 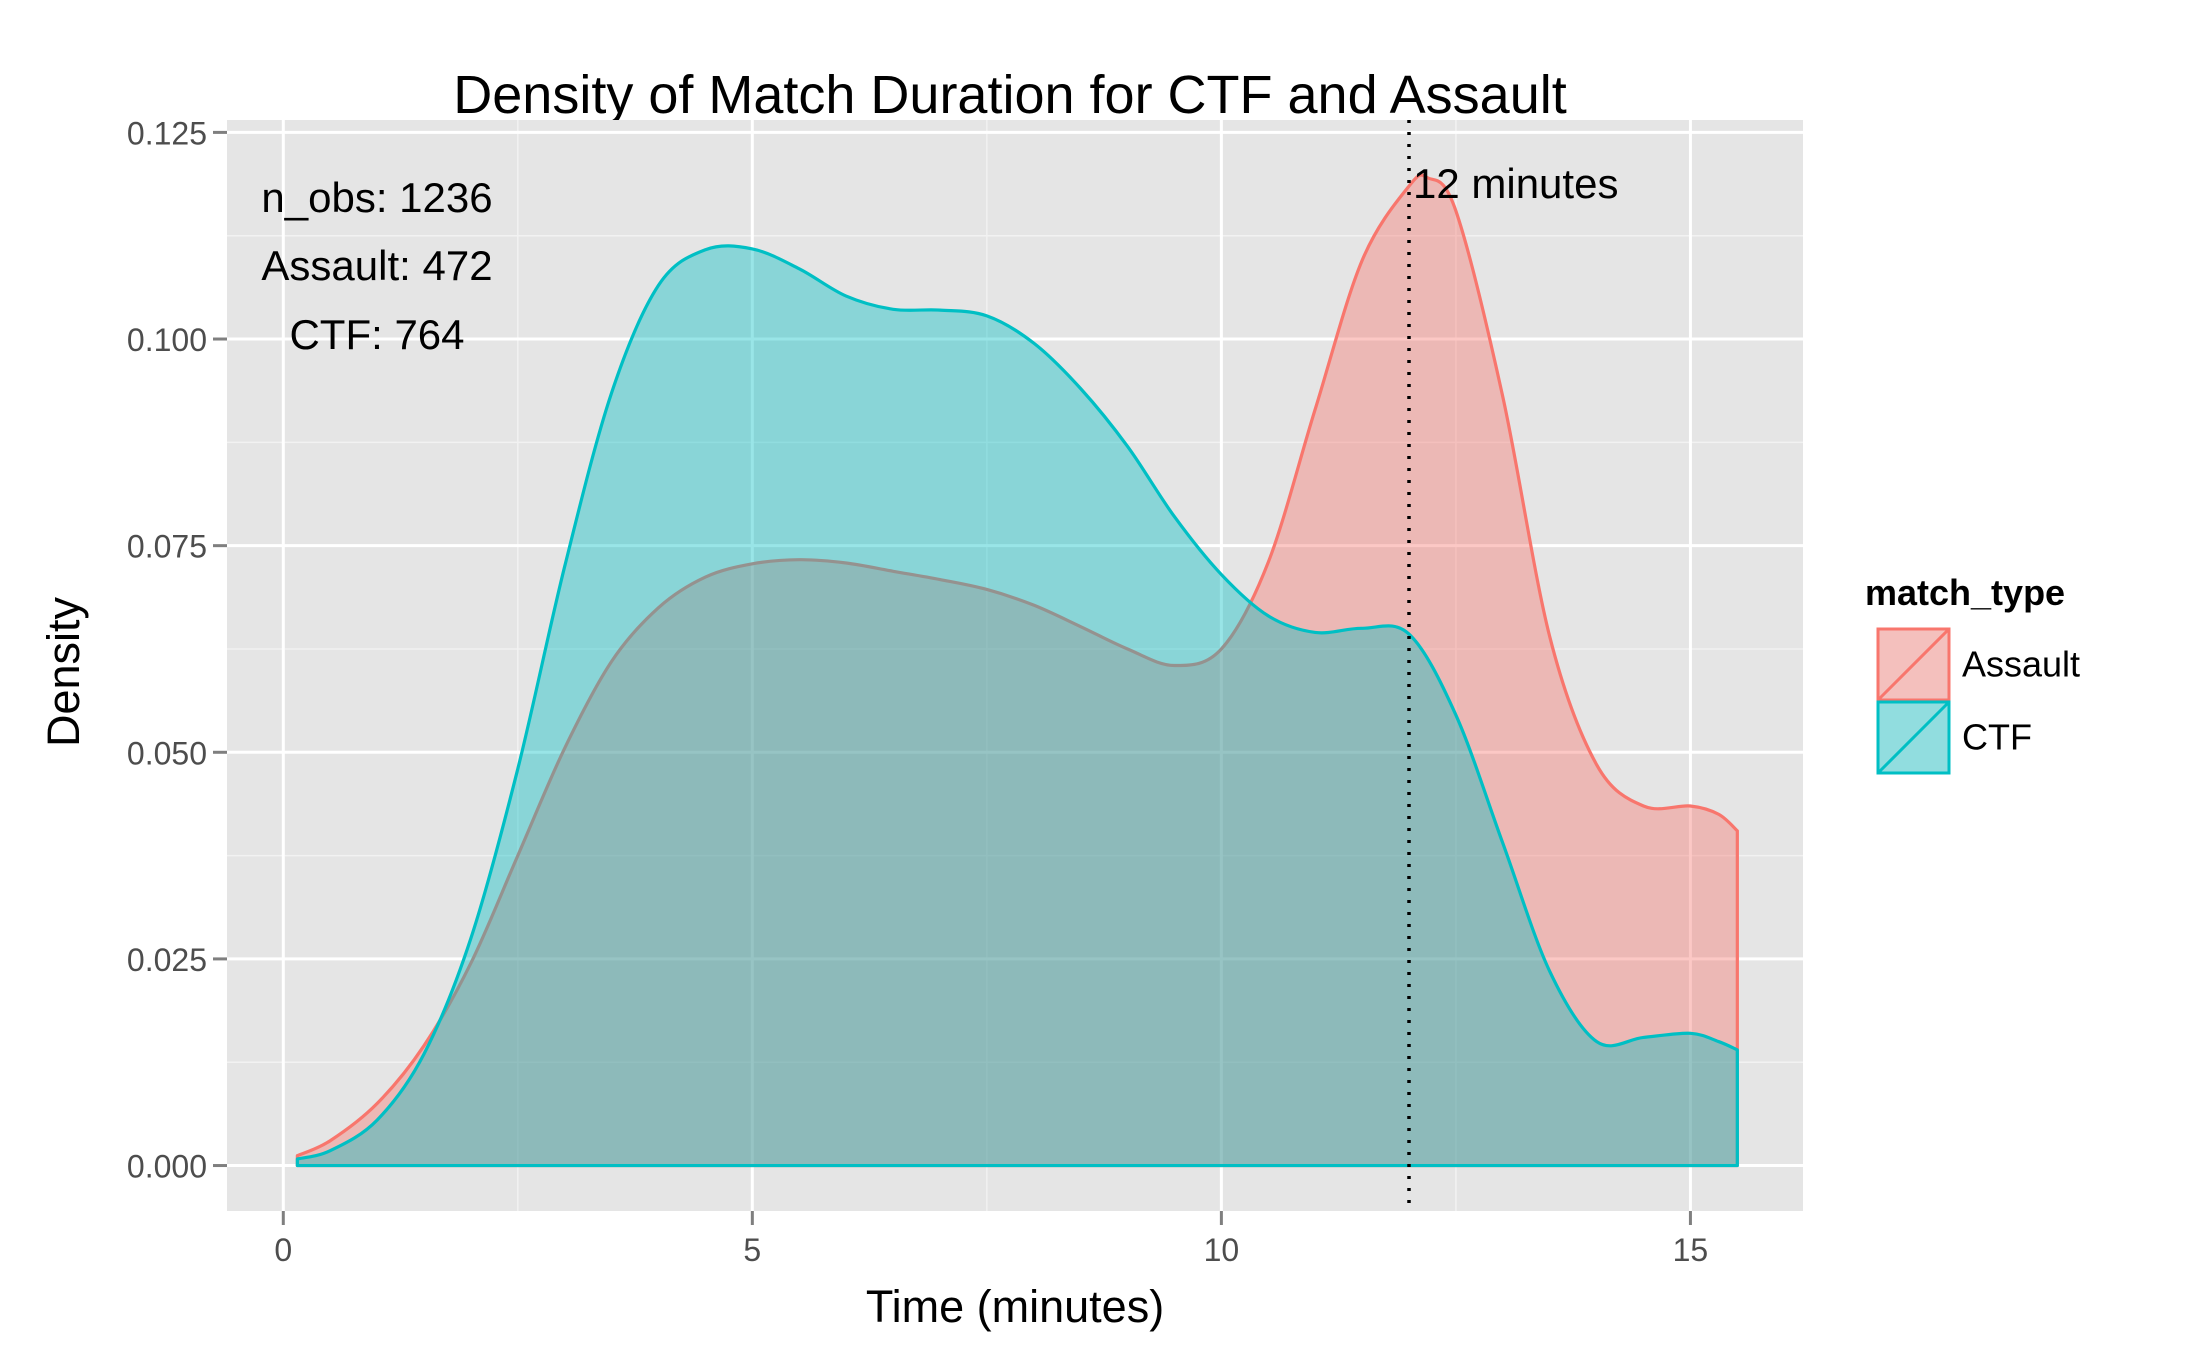 What do you see at coordinates (1015, 1306) in the screenshot?
I see `x-axis-label: Time (minutes)` at bounding box center [1015, 1306].